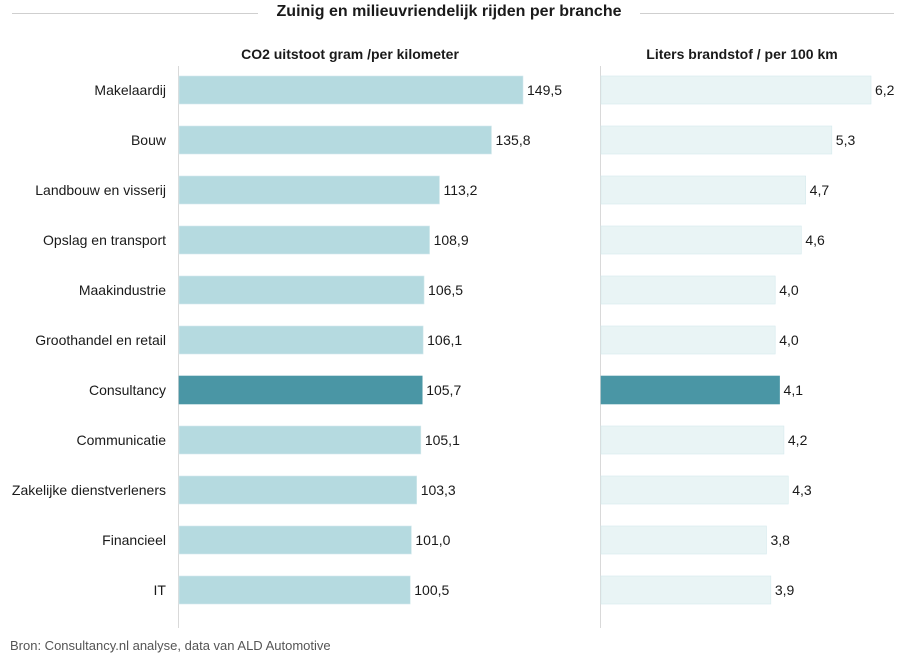 The width and height of the screenshot is (900, 660). Describe the element at coordinates (794, 390) in the screenshot. I see `fuel-value-label: 4,1` at that location.